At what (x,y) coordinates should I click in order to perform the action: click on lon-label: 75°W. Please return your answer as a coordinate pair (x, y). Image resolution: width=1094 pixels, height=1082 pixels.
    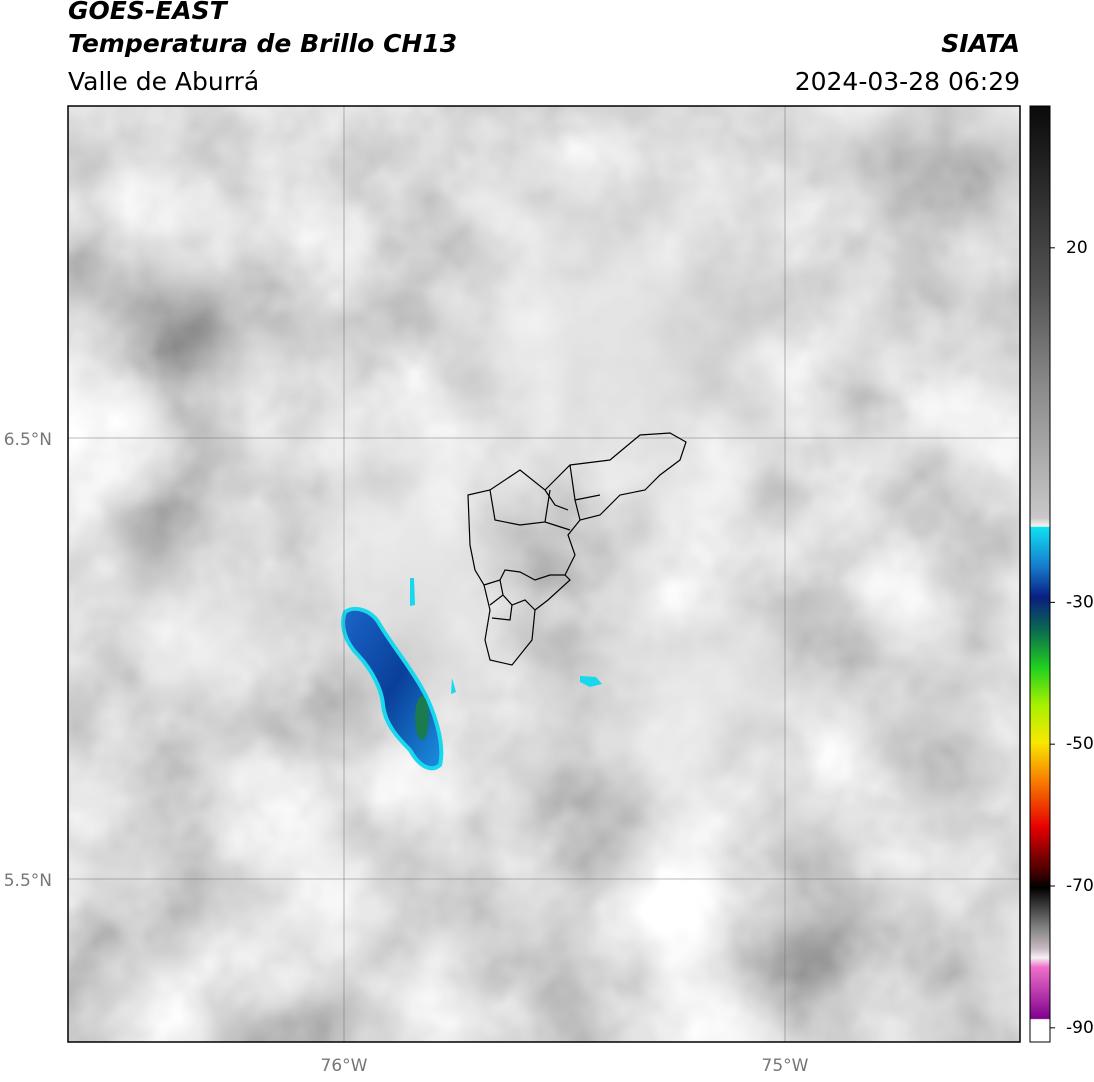
    Looking at the image, I should click on (785, 1066).